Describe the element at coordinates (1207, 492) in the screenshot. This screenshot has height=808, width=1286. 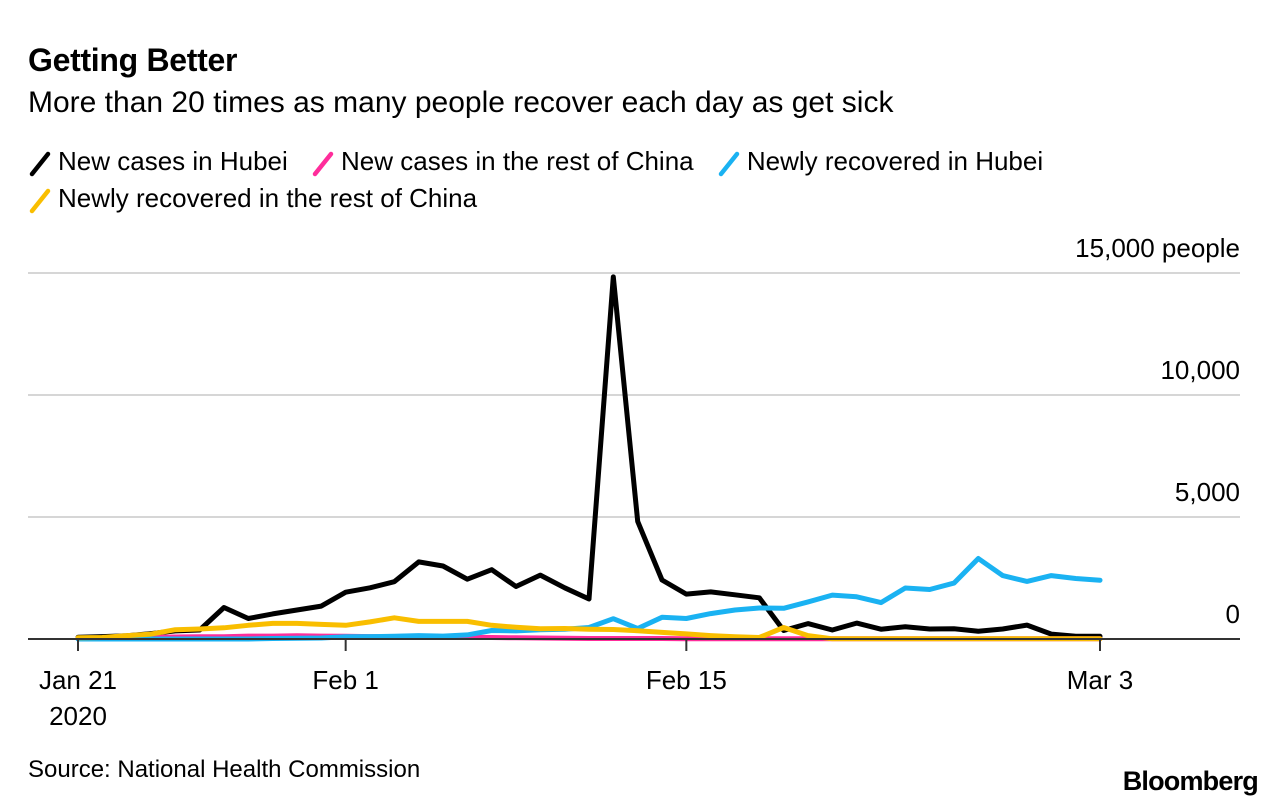
I see `y-tick-label: 5,000` at that location.